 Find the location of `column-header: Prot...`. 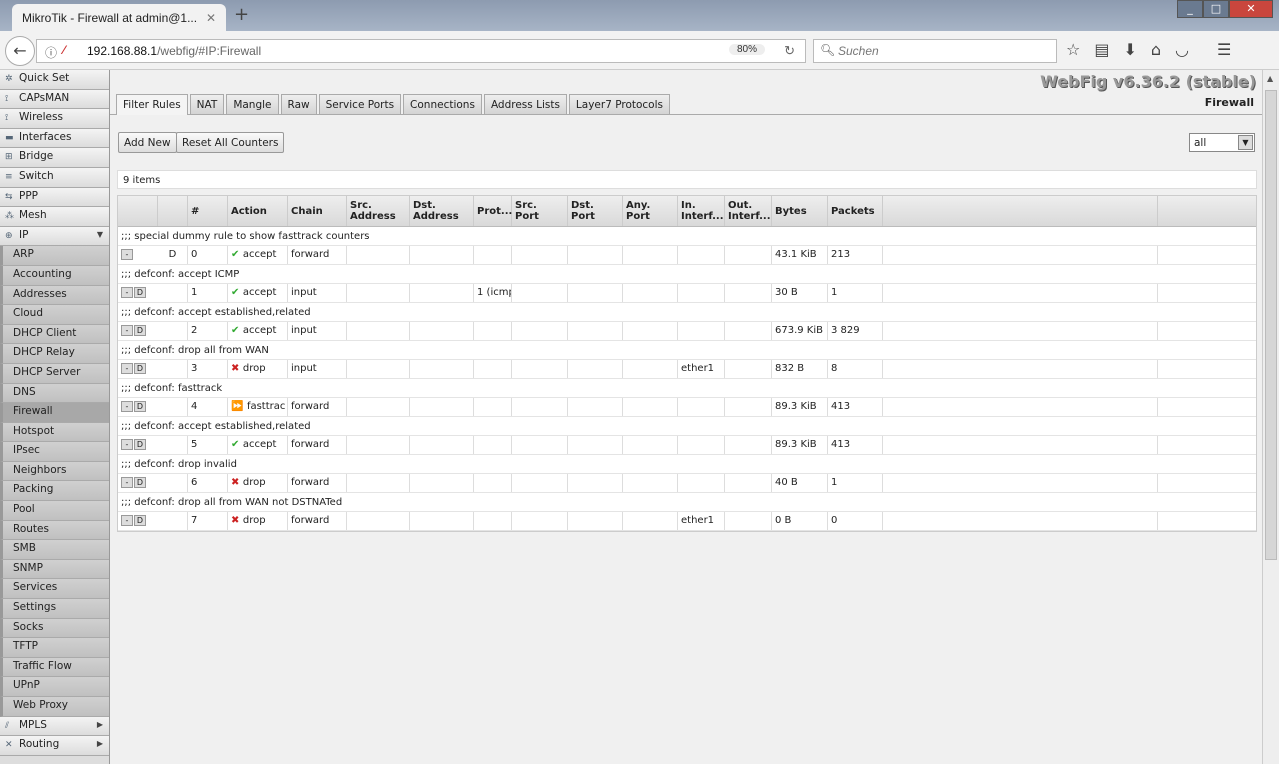

column-header: Prot... is located at coordinates (493, 211).